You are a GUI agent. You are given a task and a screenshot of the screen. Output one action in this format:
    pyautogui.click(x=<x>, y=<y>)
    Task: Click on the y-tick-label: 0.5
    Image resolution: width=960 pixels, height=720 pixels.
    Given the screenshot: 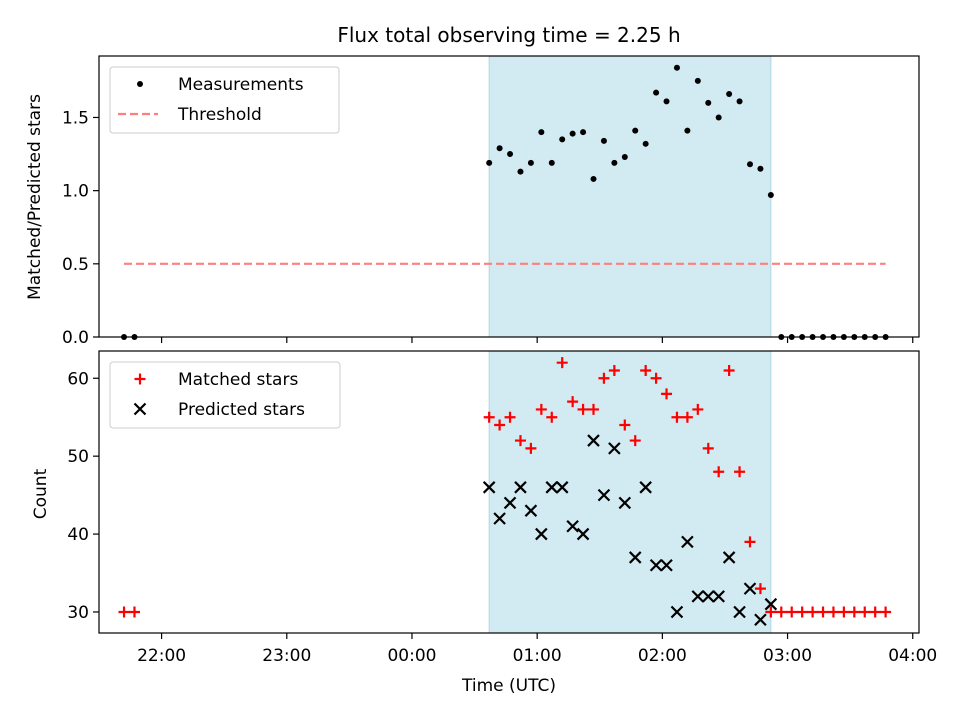 What is the action you would take?
    pyautogui.click(x=75, y=265)
    